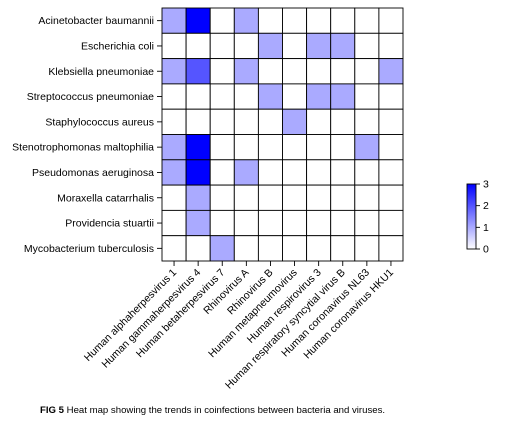 This screenshot has height=431, width=521. Describe the element at coordinates (93, 173) in the screenshot. I see `row-label: Pseudomonas aeruginosa` at that location.